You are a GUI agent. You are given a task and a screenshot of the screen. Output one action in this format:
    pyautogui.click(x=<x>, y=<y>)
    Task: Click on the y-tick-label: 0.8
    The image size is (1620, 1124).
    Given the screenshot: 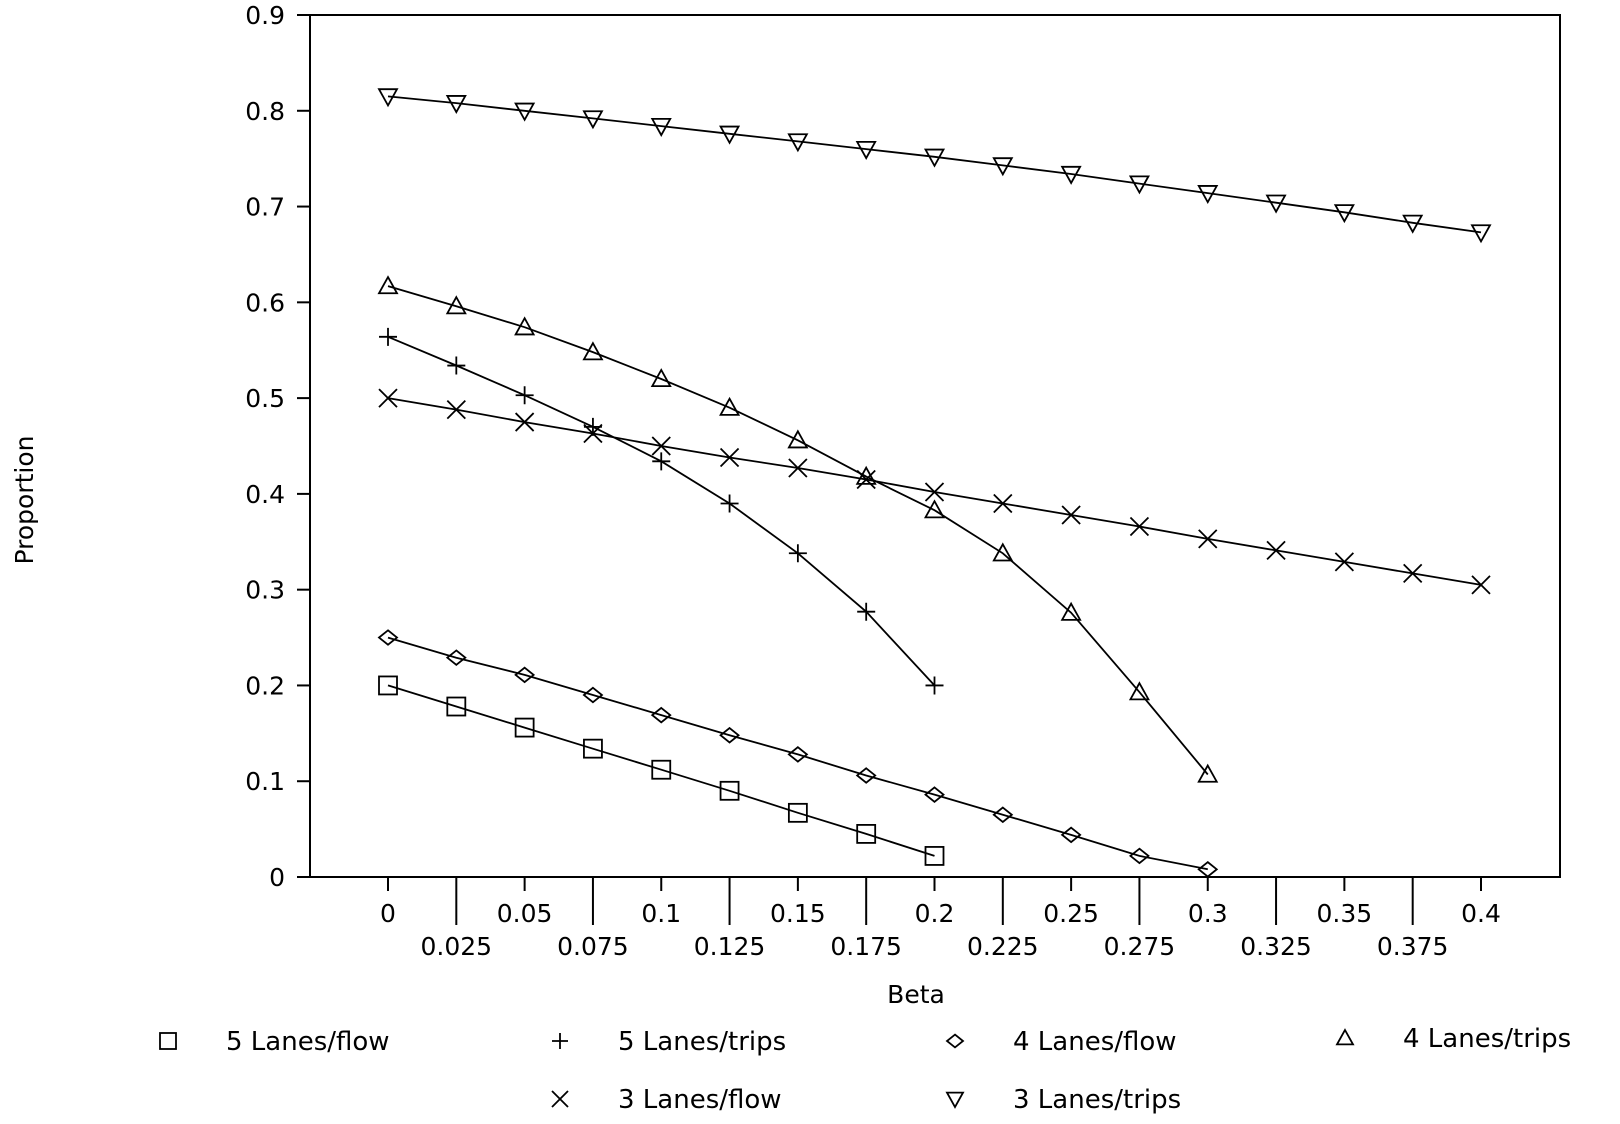 What is the action you would take?
    pyautogui.click(x=265, y=111)
    